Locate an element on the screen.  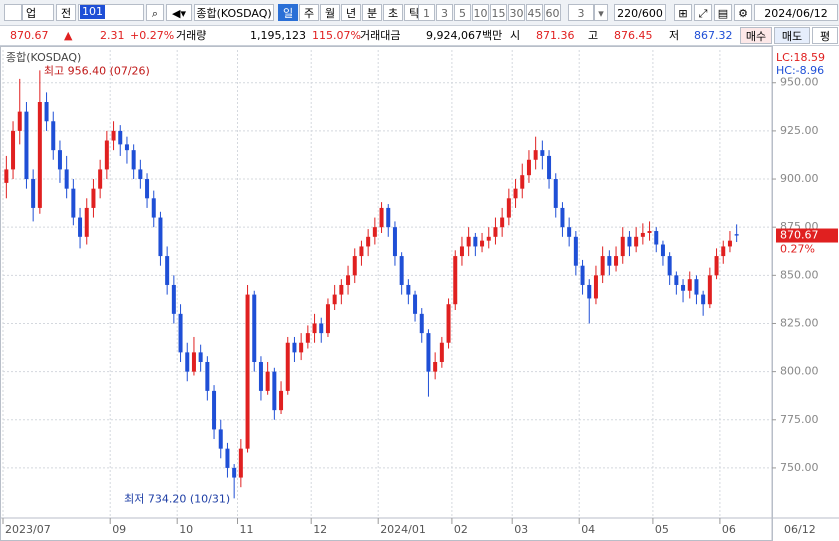
tool-button: ▤ is located at coordinates (723, 12).